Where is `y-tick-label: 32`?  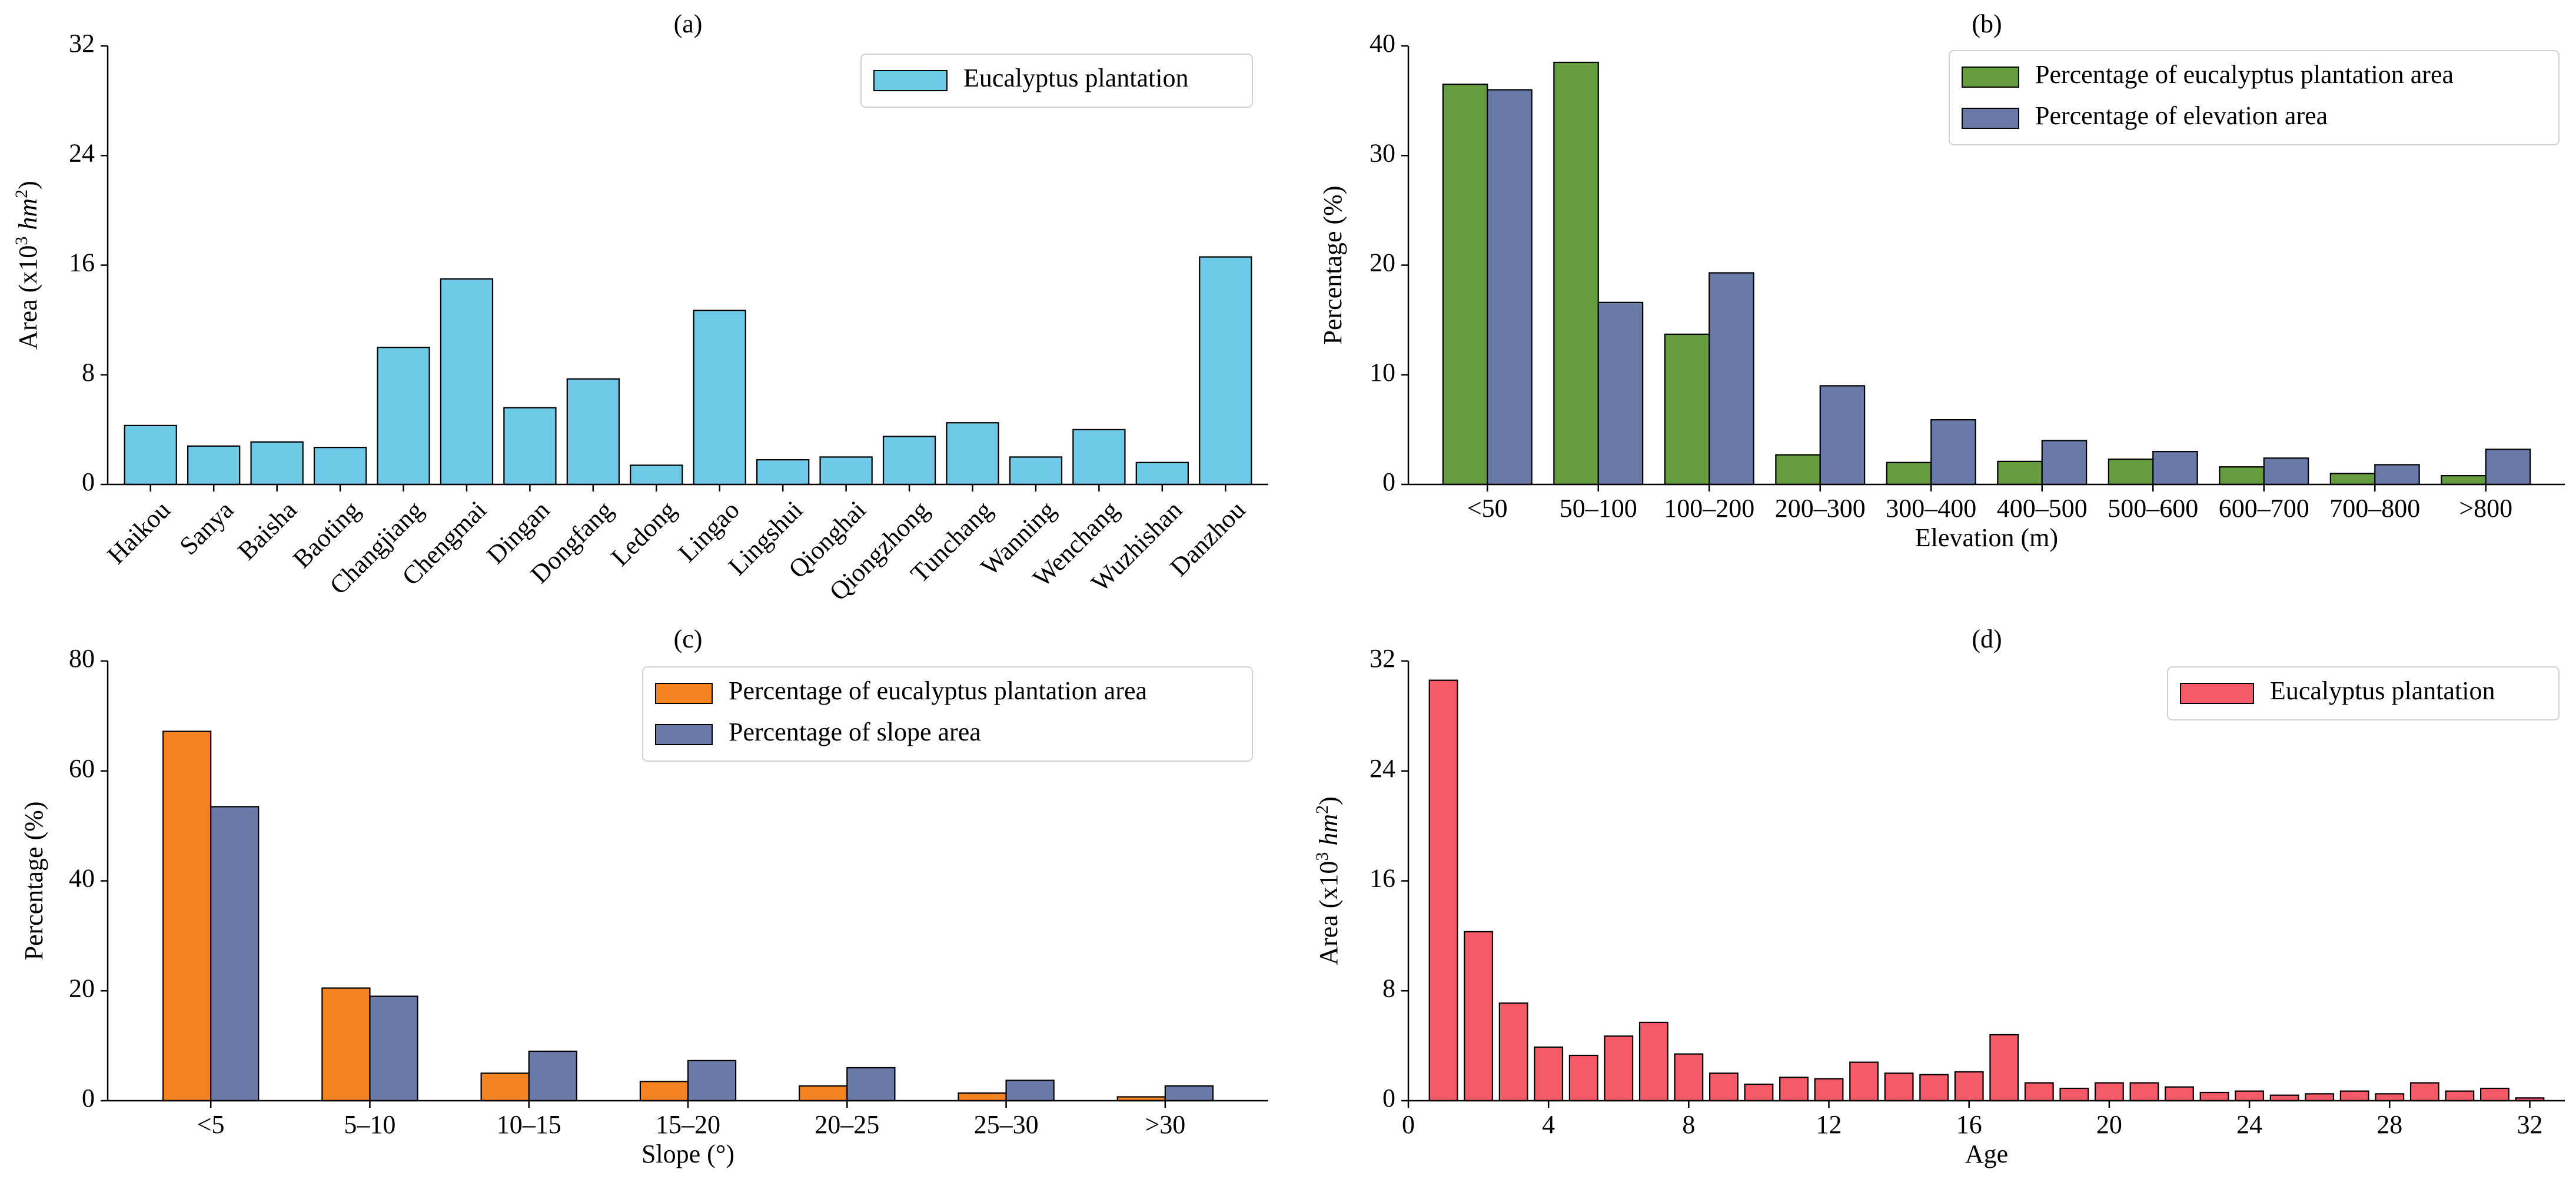
y-tick-label: 32 is located at coordinates (1382, 658).